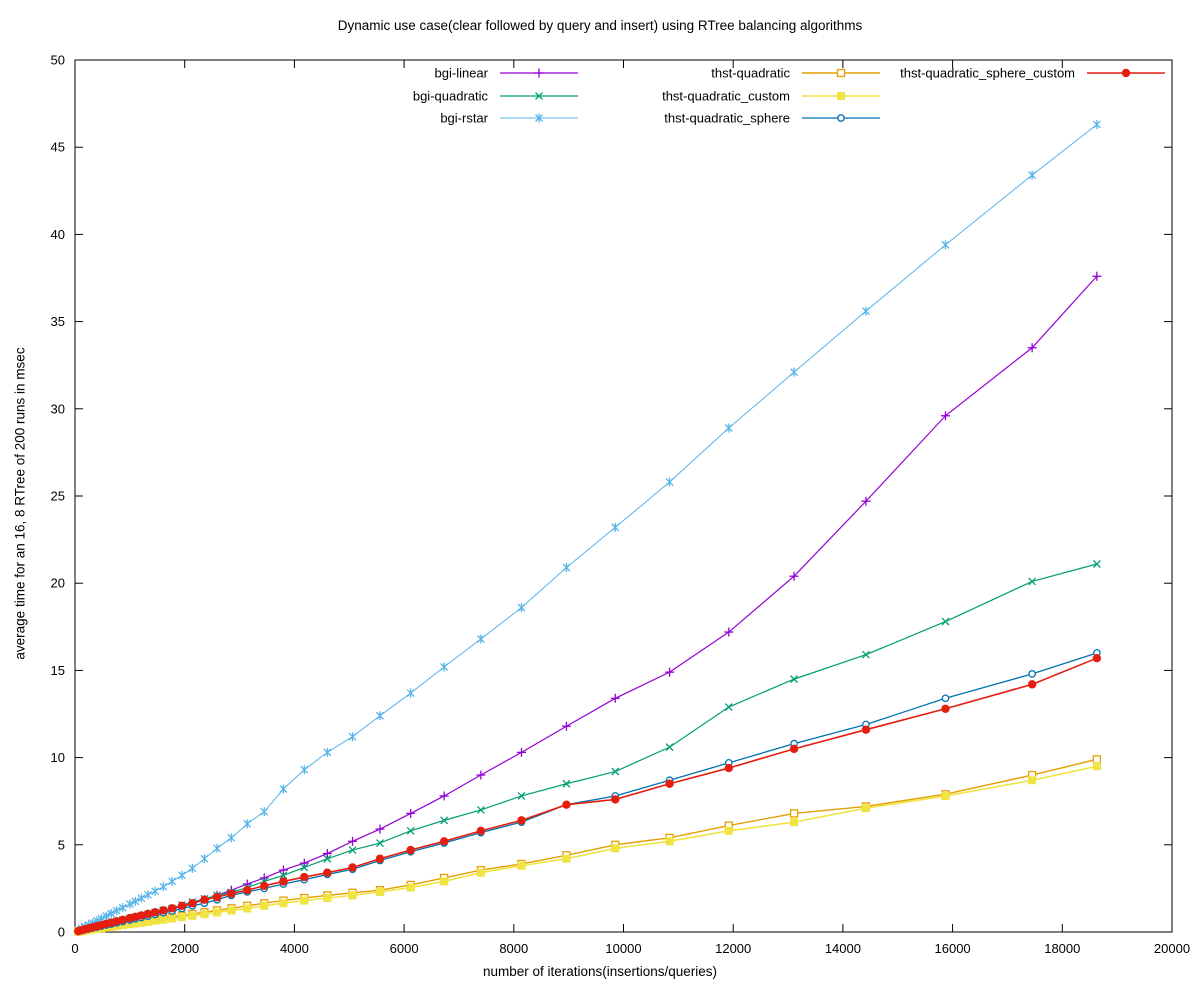  I want to click on tick-label: 14000, so click(843, 948).